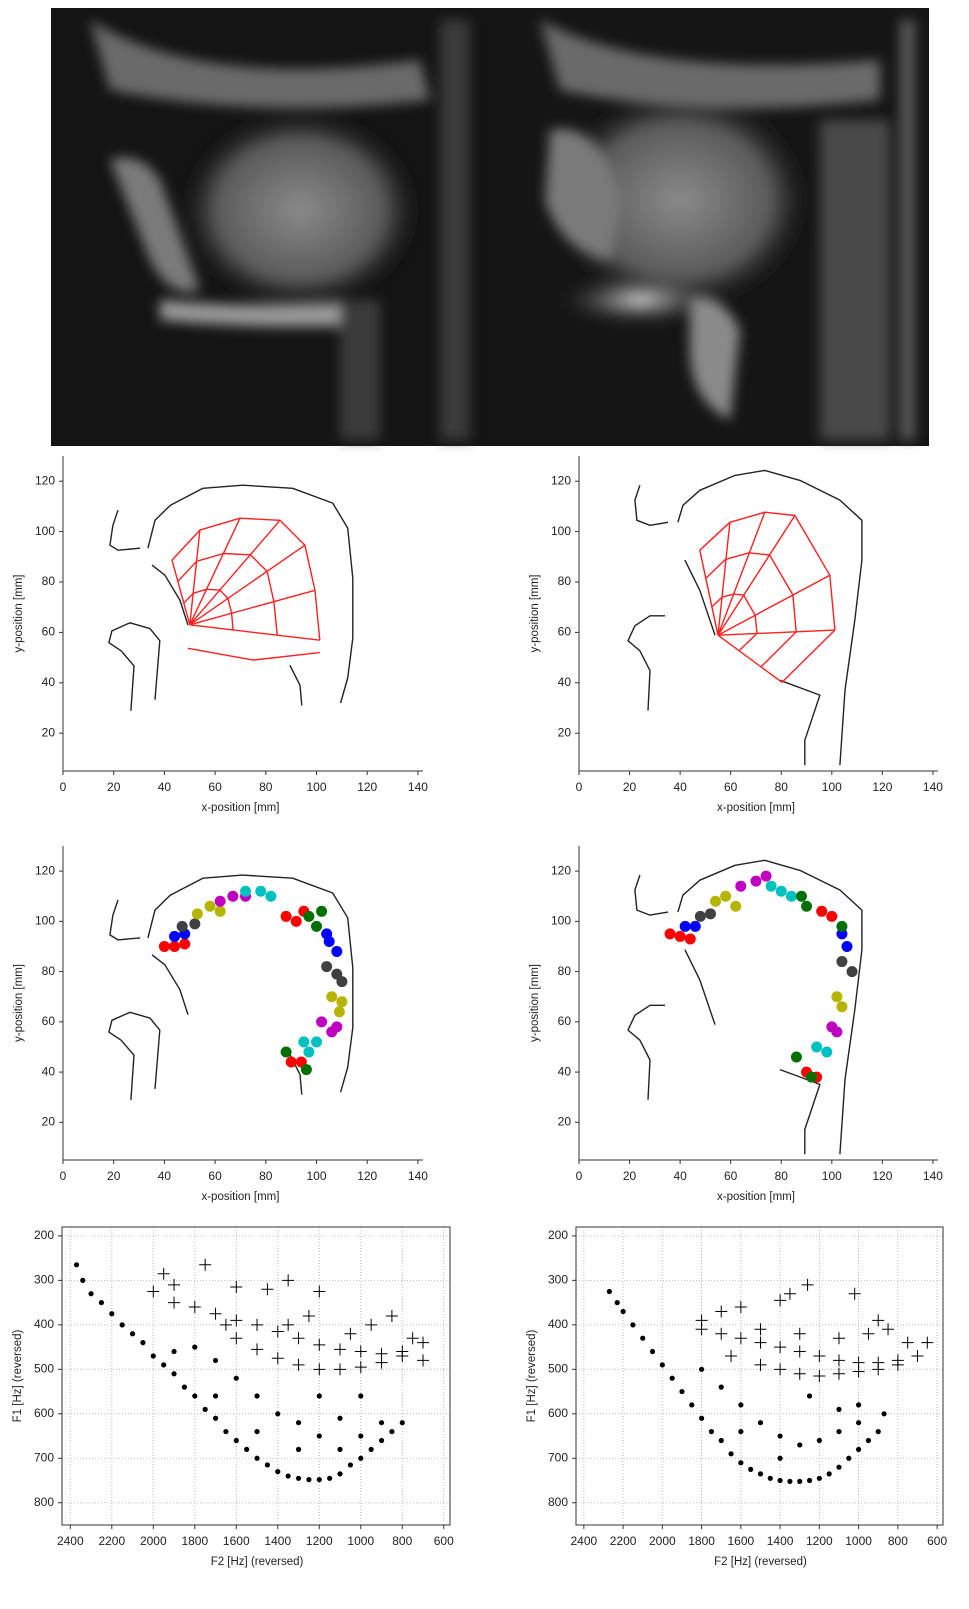  What do you see at coordinates (277, 1541) in the screenshot?
I see `x-tick-label: 1400` at bounding box center [277, 1541].